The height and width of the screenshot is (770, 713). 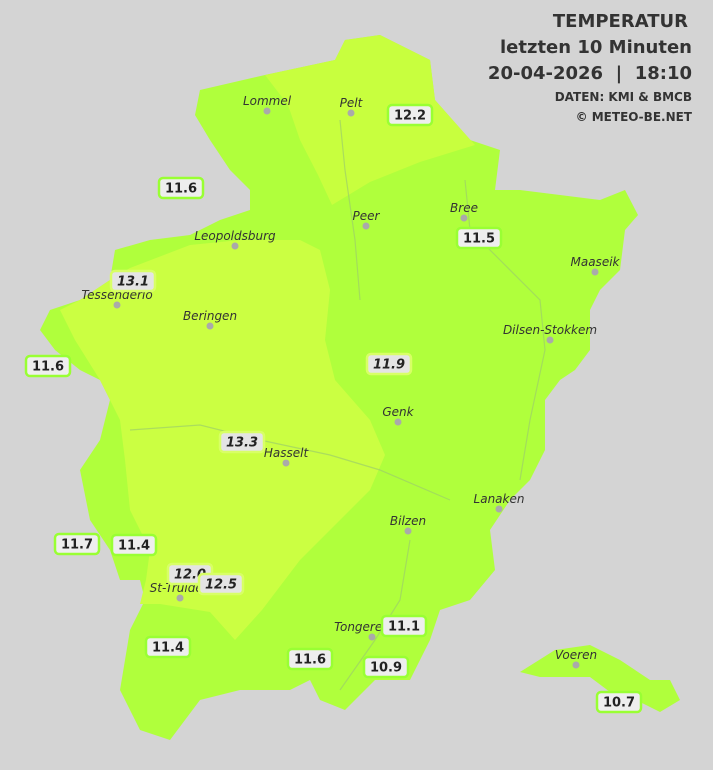 What do you see at coordinates (408, 521) in the screenshot?
I see `city-label: Bilzen` at bounding box center [408, 521].